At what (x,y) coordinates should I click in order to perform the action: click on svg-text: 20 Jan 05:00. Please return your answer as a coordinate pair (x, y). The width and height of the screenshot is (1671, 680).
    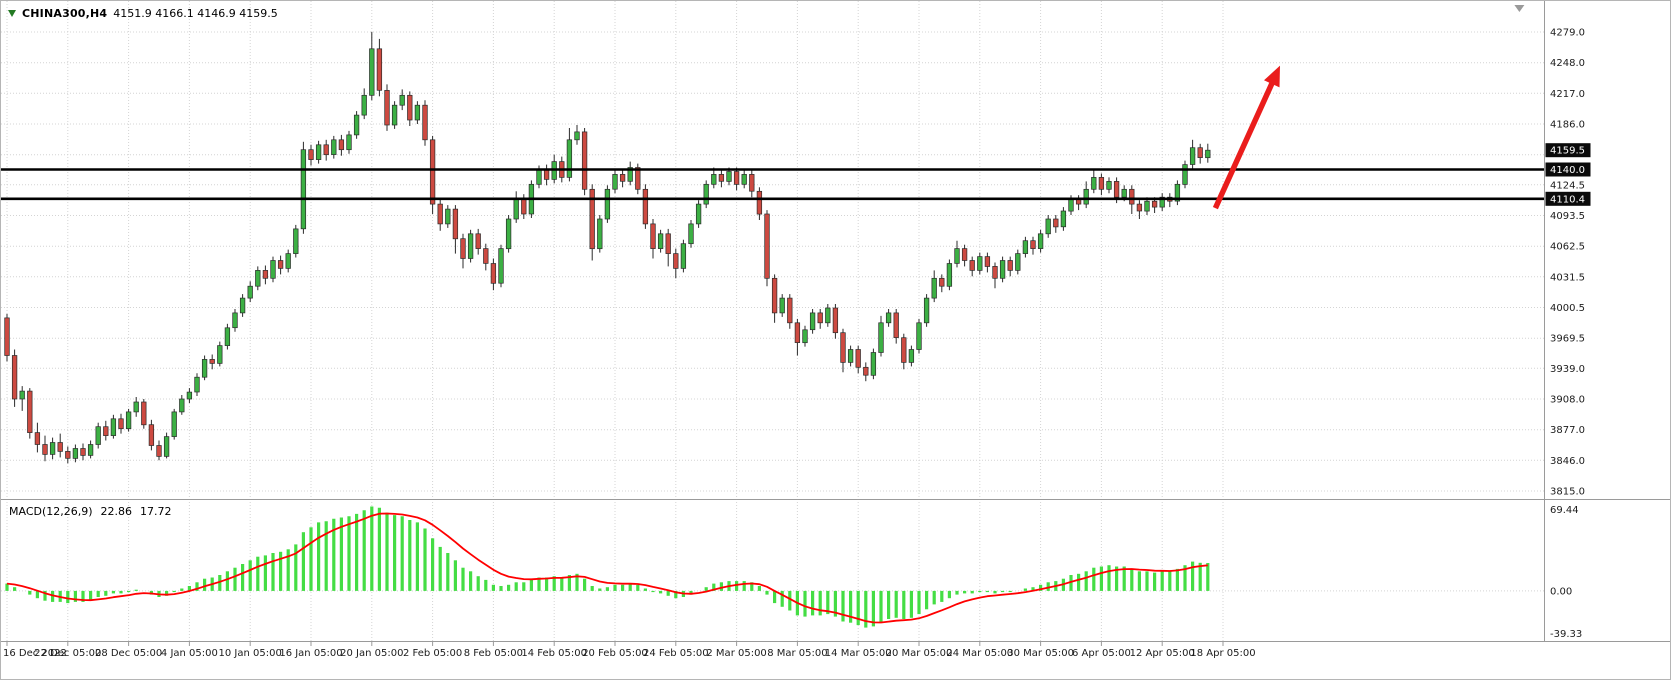
    Looking at the image, I should click on (371, 653).